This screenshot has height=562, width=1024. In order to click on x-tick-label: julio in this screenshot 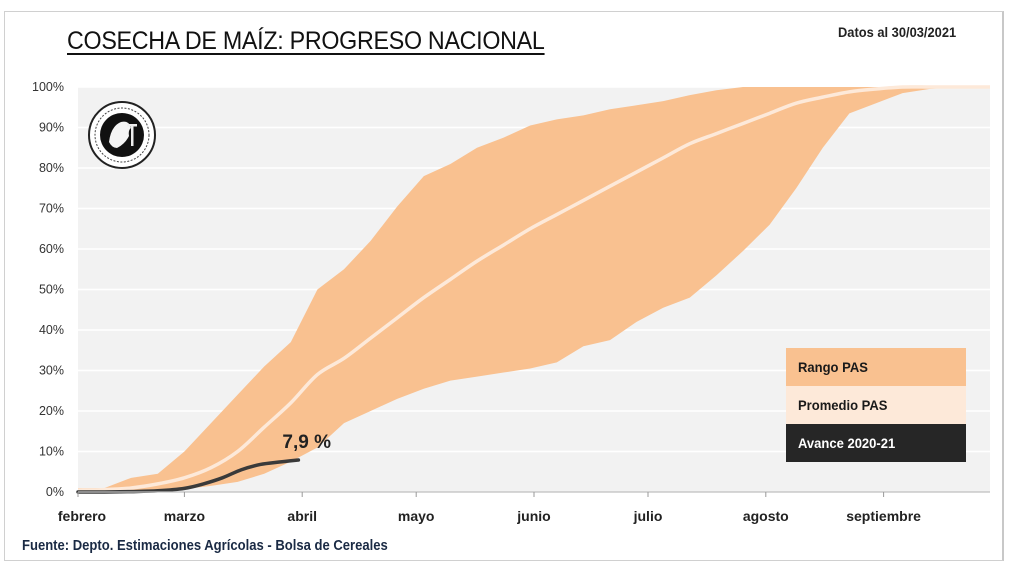, I will do `click(648, 516)`.